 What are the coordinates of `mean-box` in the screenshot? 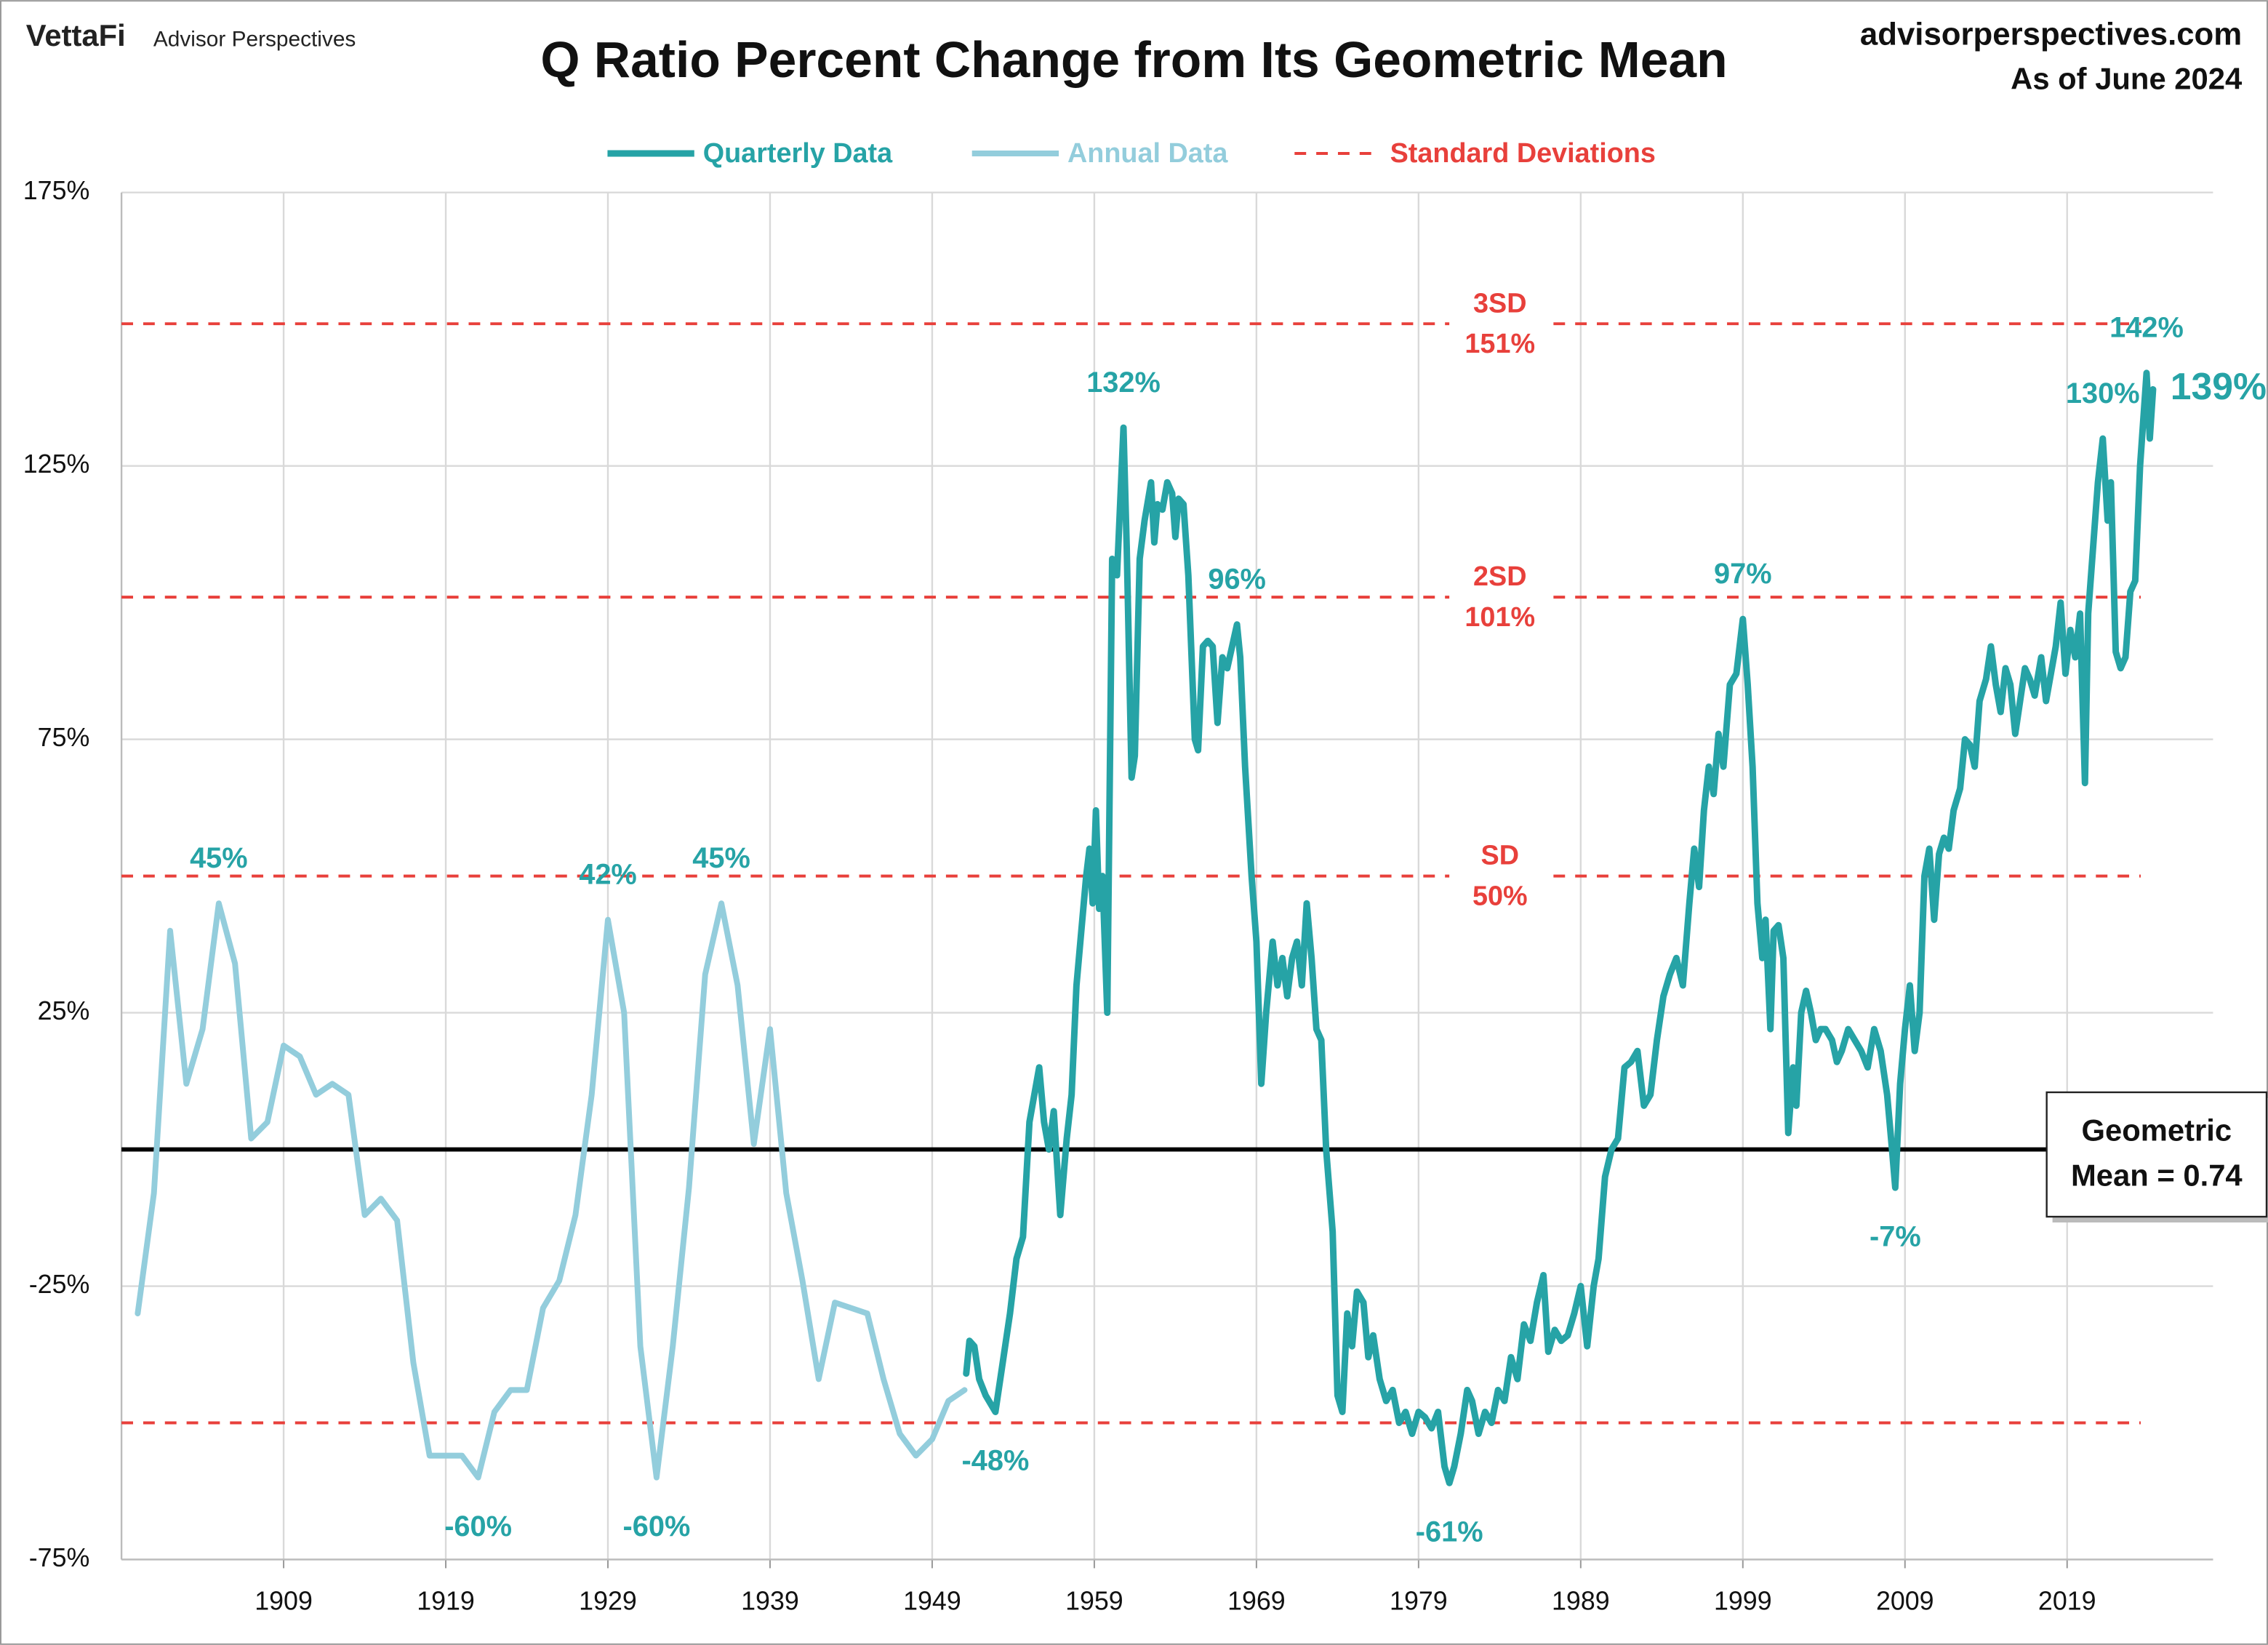 It's located at (2156, 1154).